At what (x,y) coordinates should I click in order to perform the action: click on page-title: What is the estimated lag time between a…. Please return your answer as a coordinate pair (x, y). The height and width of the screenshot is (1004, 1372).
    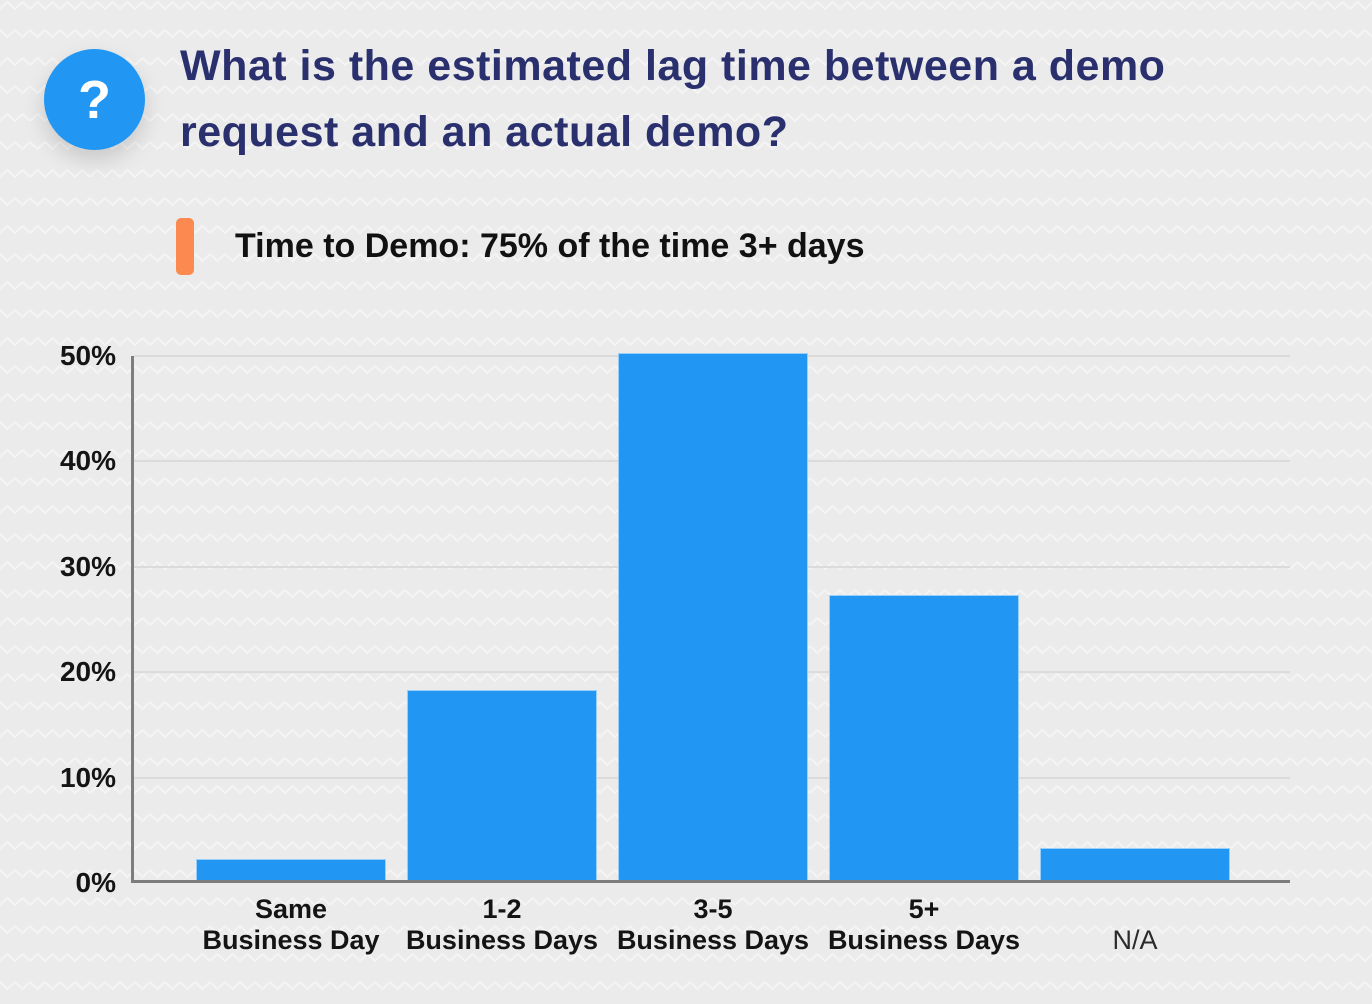
    Looking at the image, I should click on (750, 99).